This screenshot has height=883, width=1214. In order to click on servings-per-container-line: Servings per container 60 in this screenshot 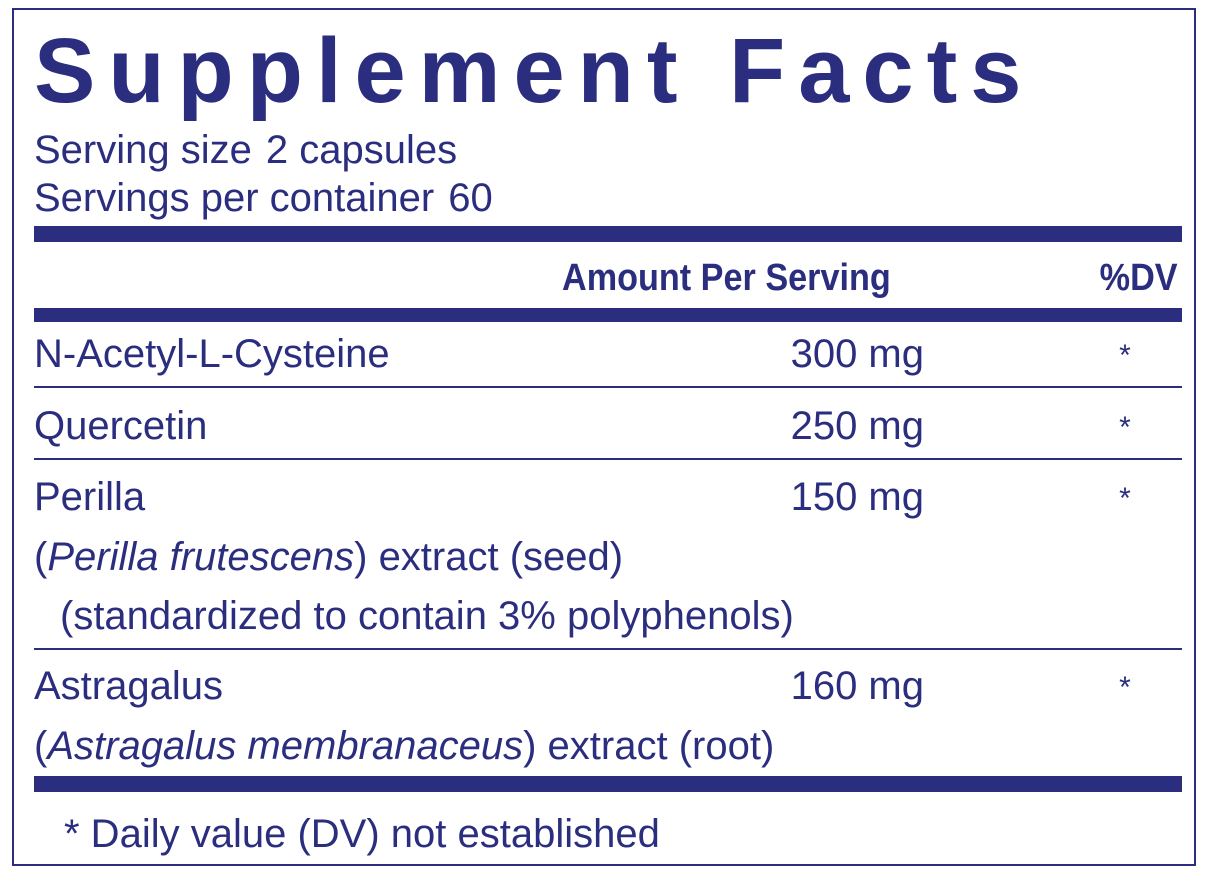, I will do `click(263, 198)`.